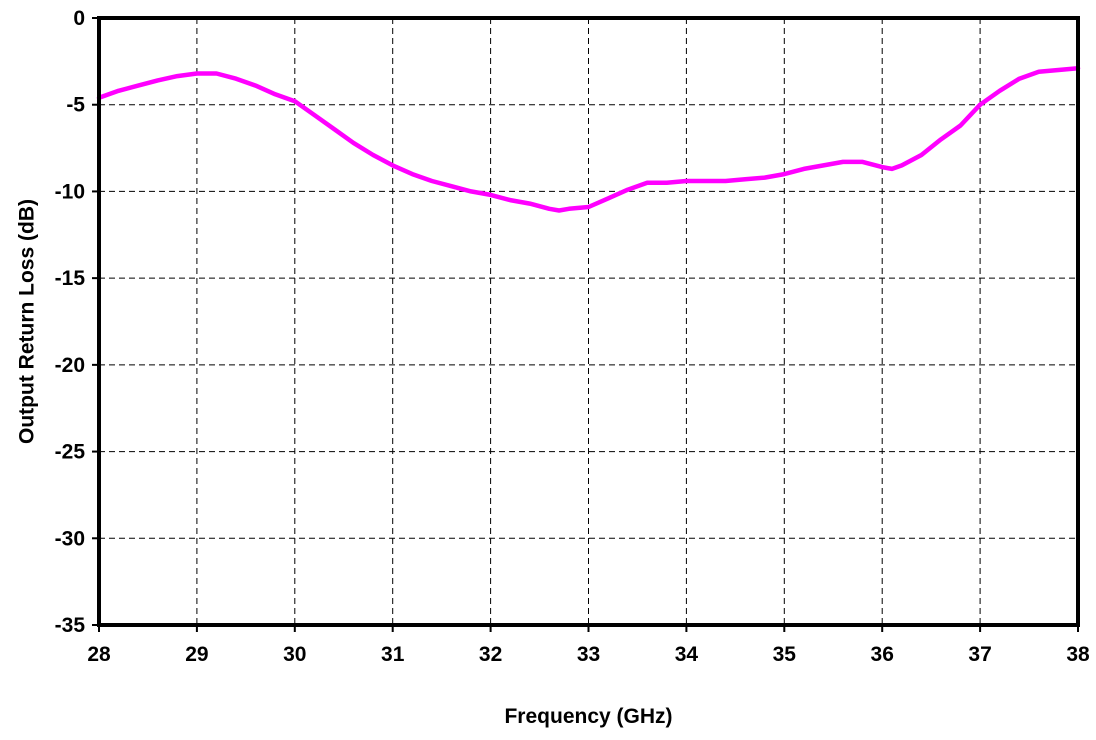 The image size is (1096, 740). I want to click on y-axis-tick-labels: 0 -5 -10 -15 -20 -25 -30 -35, so click(70, 322).